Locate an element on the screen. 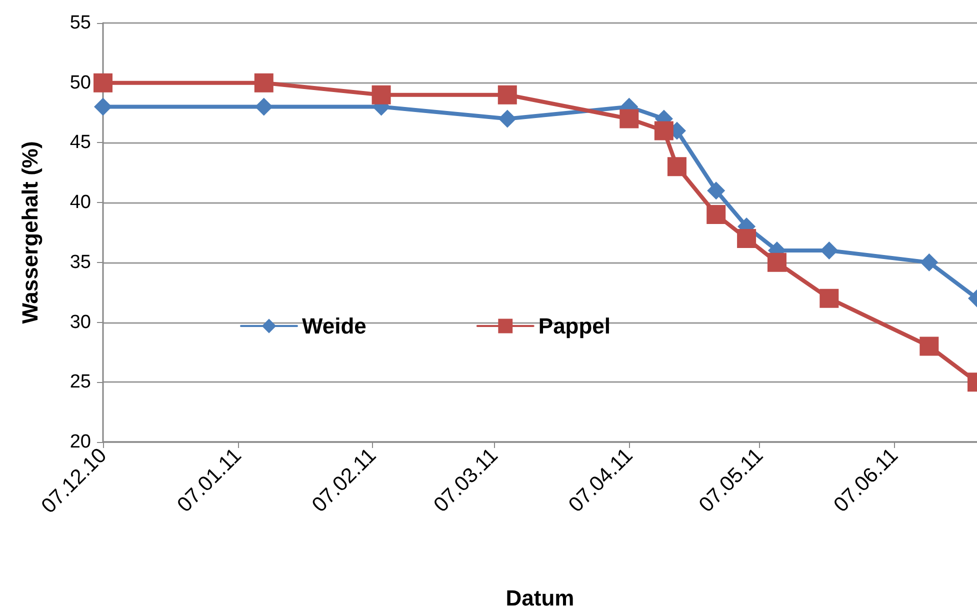 Image resolution: width=977 pixels, height=614 pixels. legend-label: Pappel is located at coordinates (574, 326).